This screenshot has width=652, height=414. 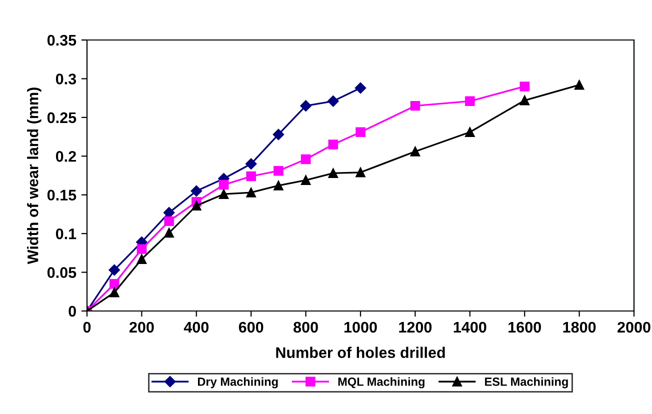 What do you see at coordinates (251, 327) in the screenshot?
I see `x-tick-label: 600` at bounding box center [251, 327].